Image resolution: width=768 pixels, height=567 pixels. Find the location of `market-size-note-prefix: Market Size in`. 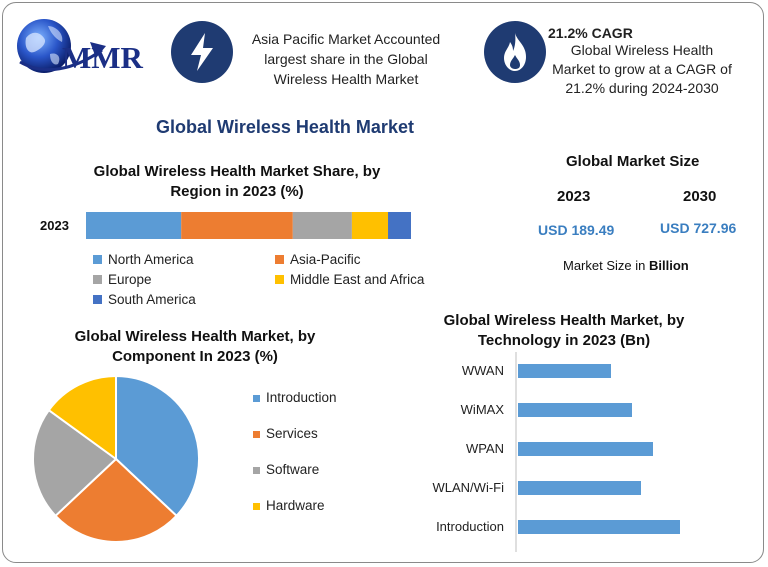

market-size-note-prefix: Market Size in is located at coordinates (606, 265).